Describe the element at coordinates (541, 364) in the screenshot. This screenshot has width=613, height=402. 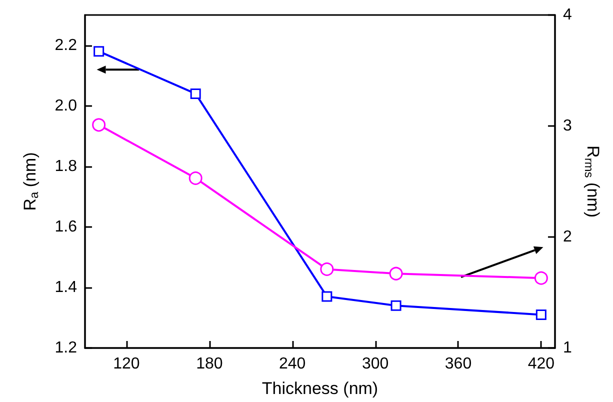
I see `x-tick-label: 420` at that location.